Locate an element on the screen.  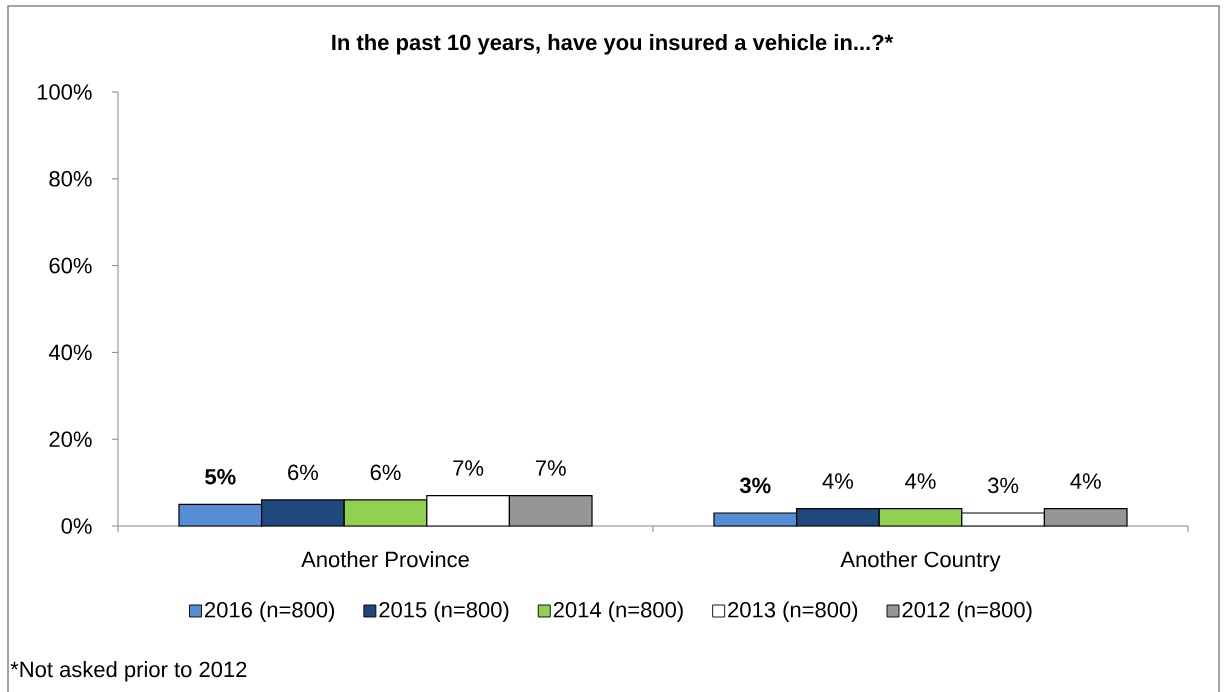
legend-label: 2016 (n=800) is located at coordinates (270, 611).